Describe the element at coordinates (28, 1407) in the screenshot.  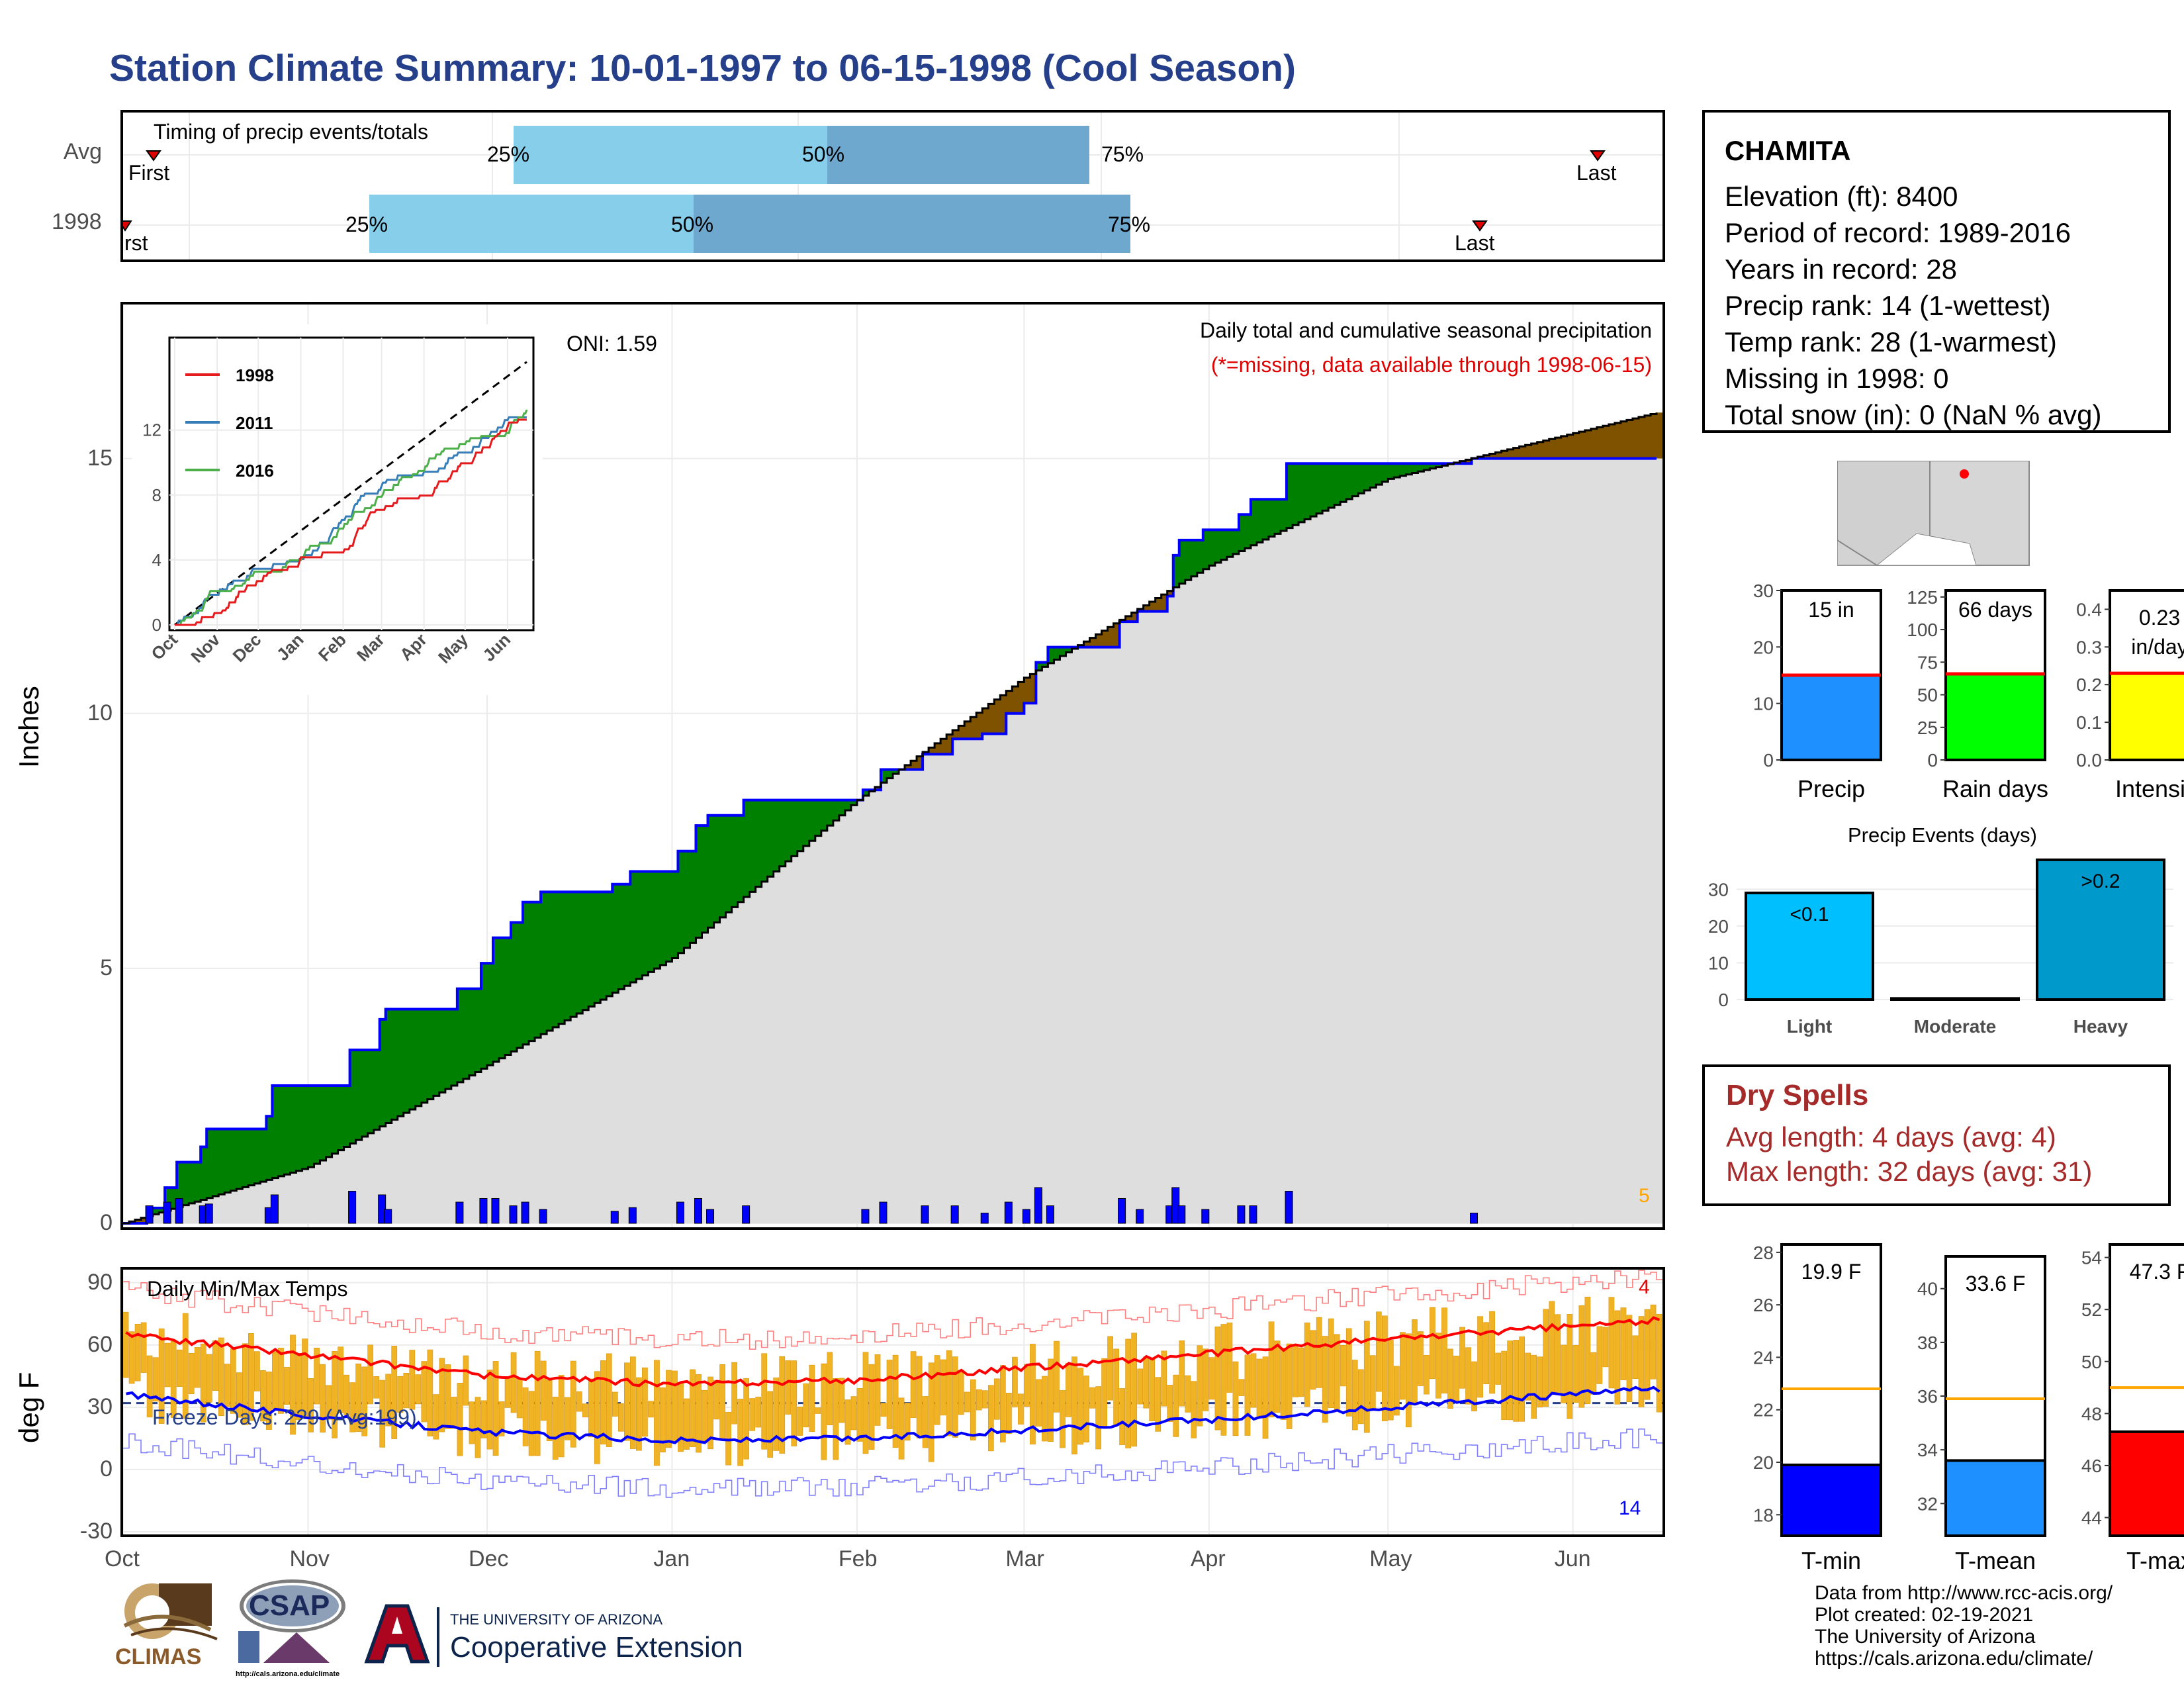
I see `temp-ylabel: deg F` at that location.